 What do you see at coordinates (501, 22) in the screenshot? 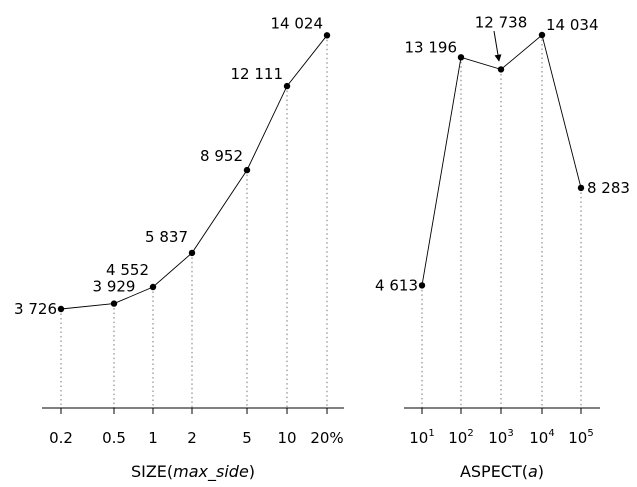
I see `data-label: 12 738` at bounding box center [501, 22].